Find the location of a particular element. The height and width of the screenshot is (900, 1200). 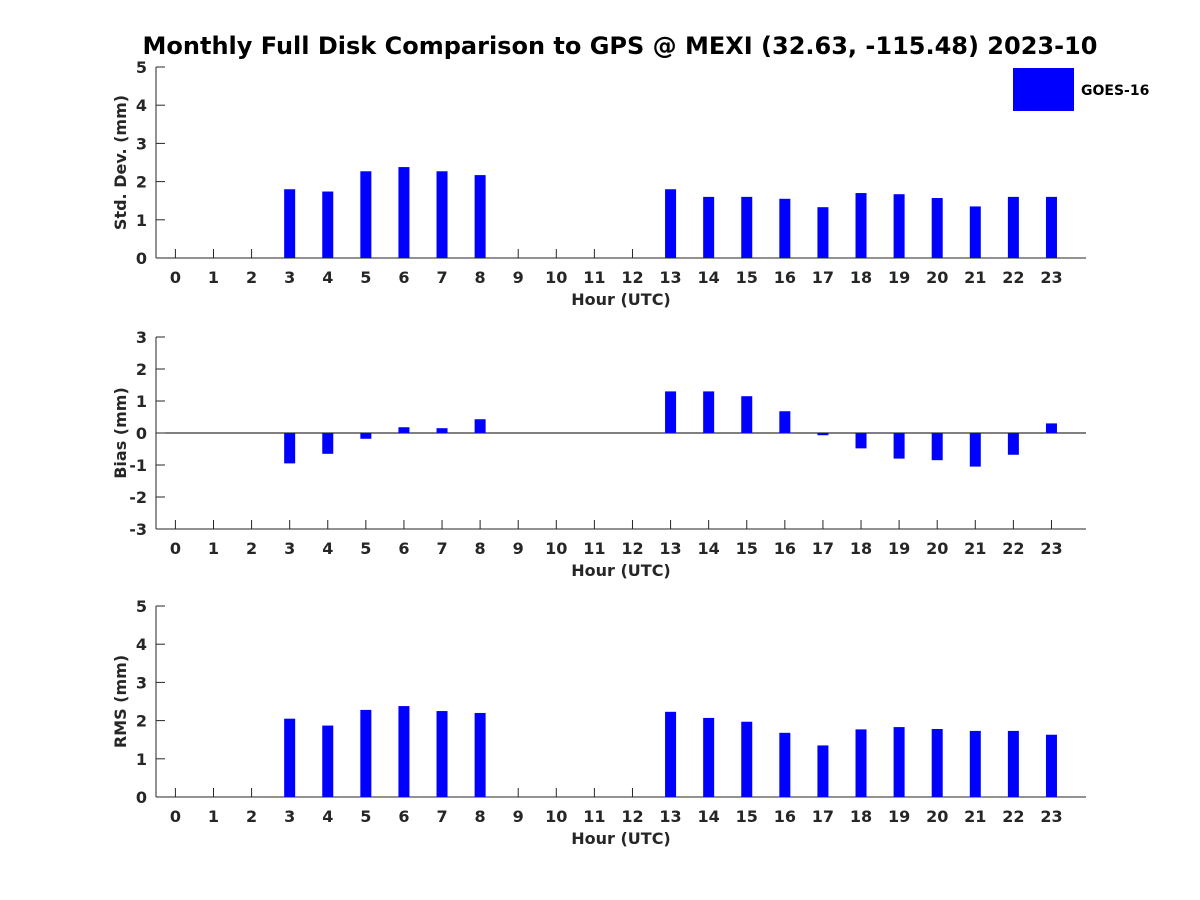

bias-x-tick-label: 1 is located at coordinates (213, 548).